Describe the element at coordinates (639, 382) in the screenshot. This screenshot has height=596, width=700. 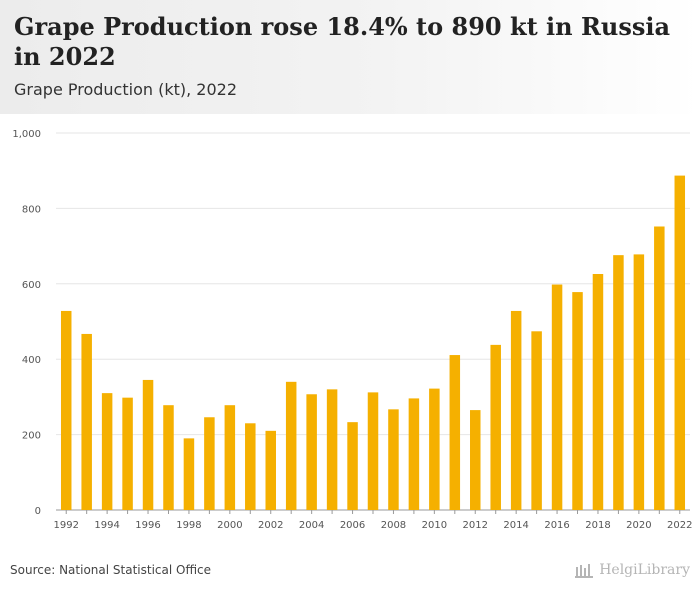
I see `bar-2020` at that location.